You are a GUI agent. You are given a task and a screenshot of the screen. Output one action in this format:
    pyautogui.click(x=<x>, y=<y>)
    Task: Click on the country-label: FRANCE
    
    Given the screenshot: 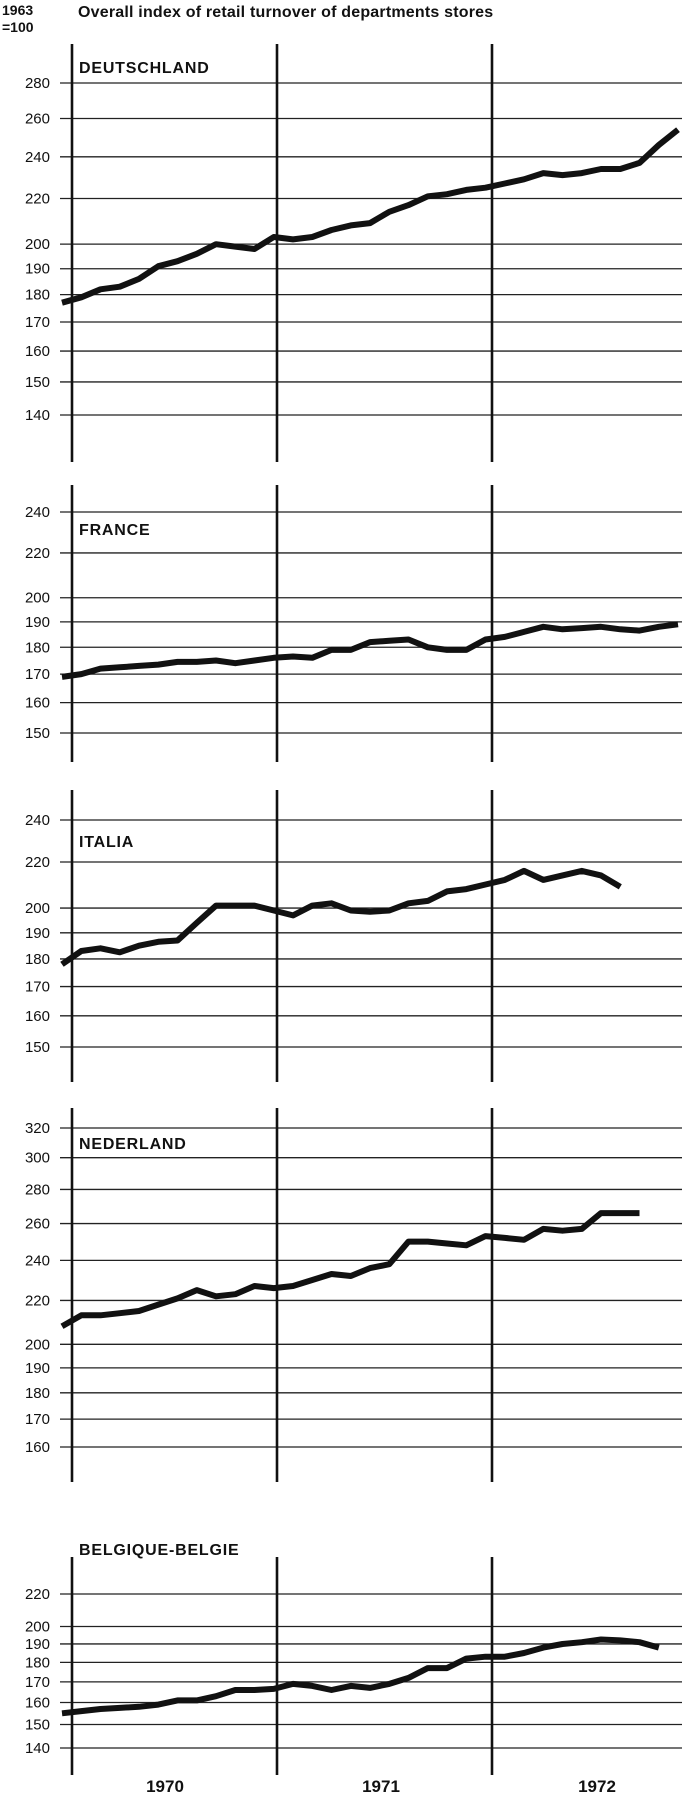 What is the action you would take?
    pyautogui.click(x=114, y=530)
    